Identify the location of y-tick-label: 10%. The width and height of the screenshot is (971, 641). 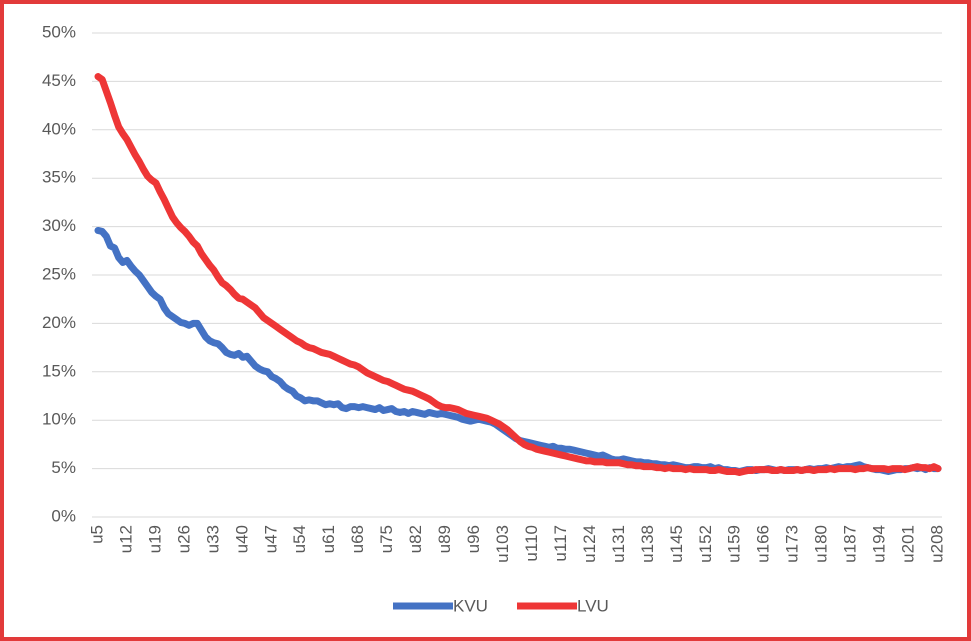
(59, 419).